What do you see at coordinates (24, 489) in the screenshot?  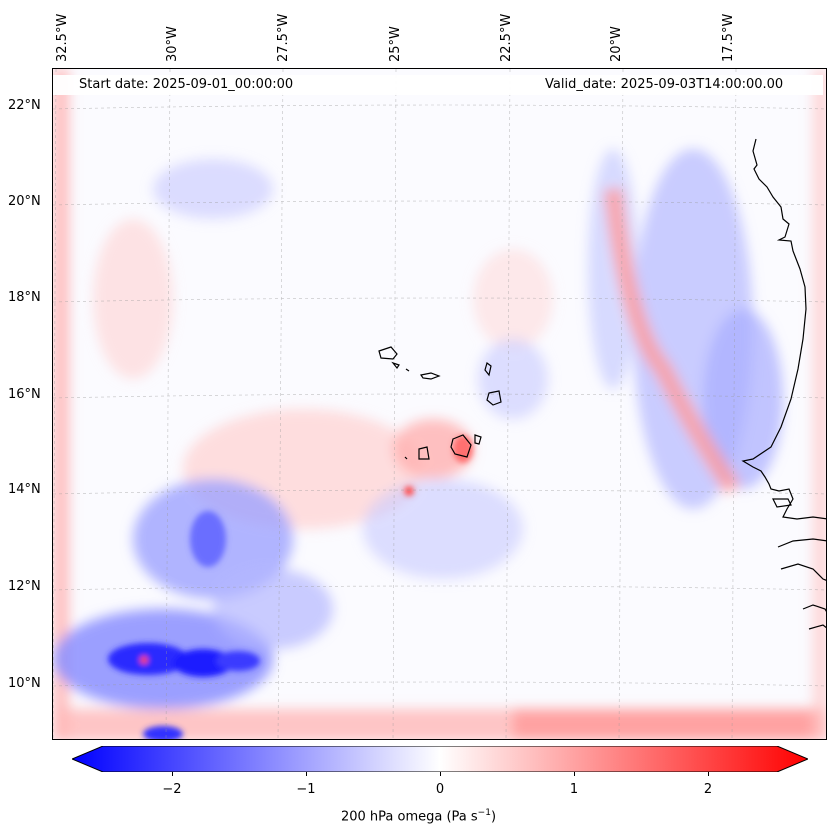 I see `lat-label-14n: 14°N` at bounding box center [24, 489].